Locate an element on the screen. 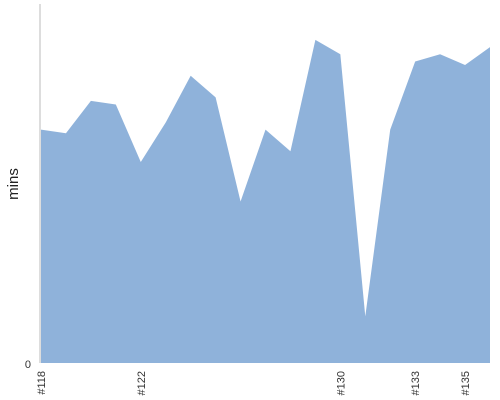 This screenshot has width=500, height=400. x-tick-label: #118 is located at coordinates (42, 383).